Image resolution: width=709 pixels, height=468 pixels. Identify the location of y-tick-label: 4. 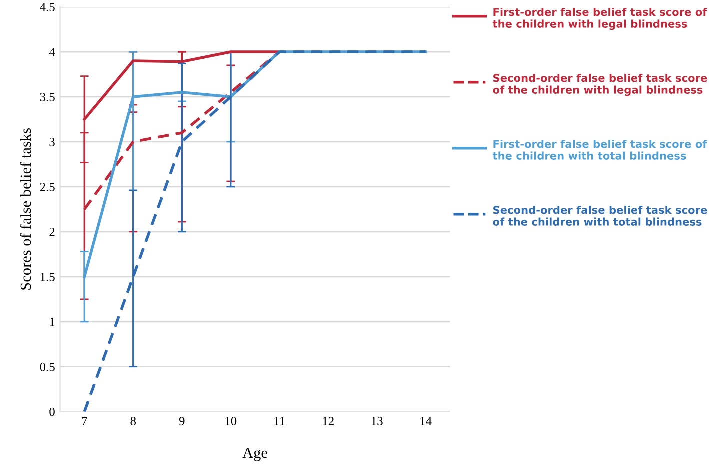
(52, 52).